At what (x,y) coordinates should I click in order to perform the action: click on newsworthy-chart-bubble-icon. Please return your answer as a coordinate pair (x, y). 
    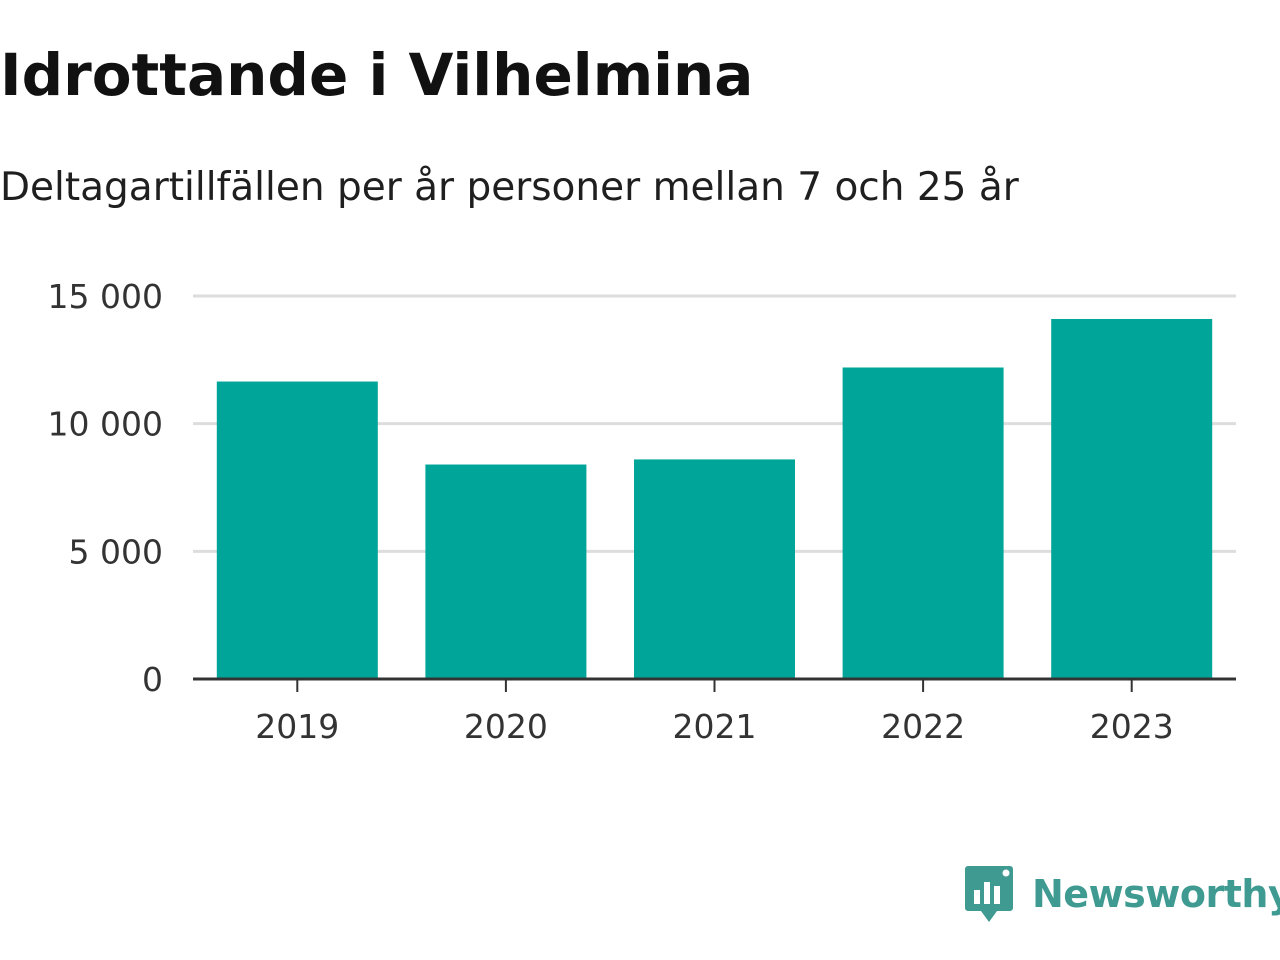
    Looking at the image, I should click on (989, 894).